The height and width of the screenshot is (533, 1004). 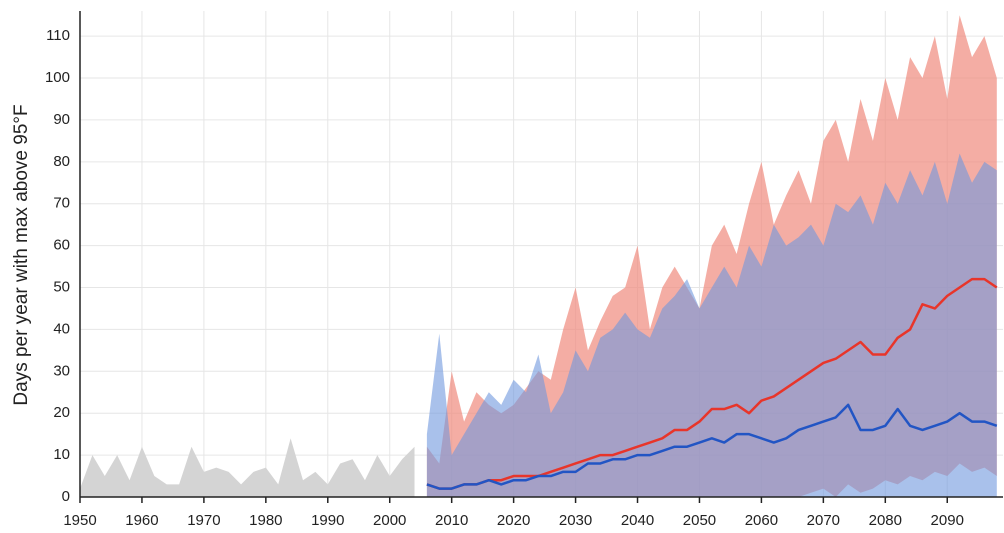 What do you see at coordinates (761, 520) in the screenshot?
I see `x-tick-label: 2060` at bounding box center [761, 520].